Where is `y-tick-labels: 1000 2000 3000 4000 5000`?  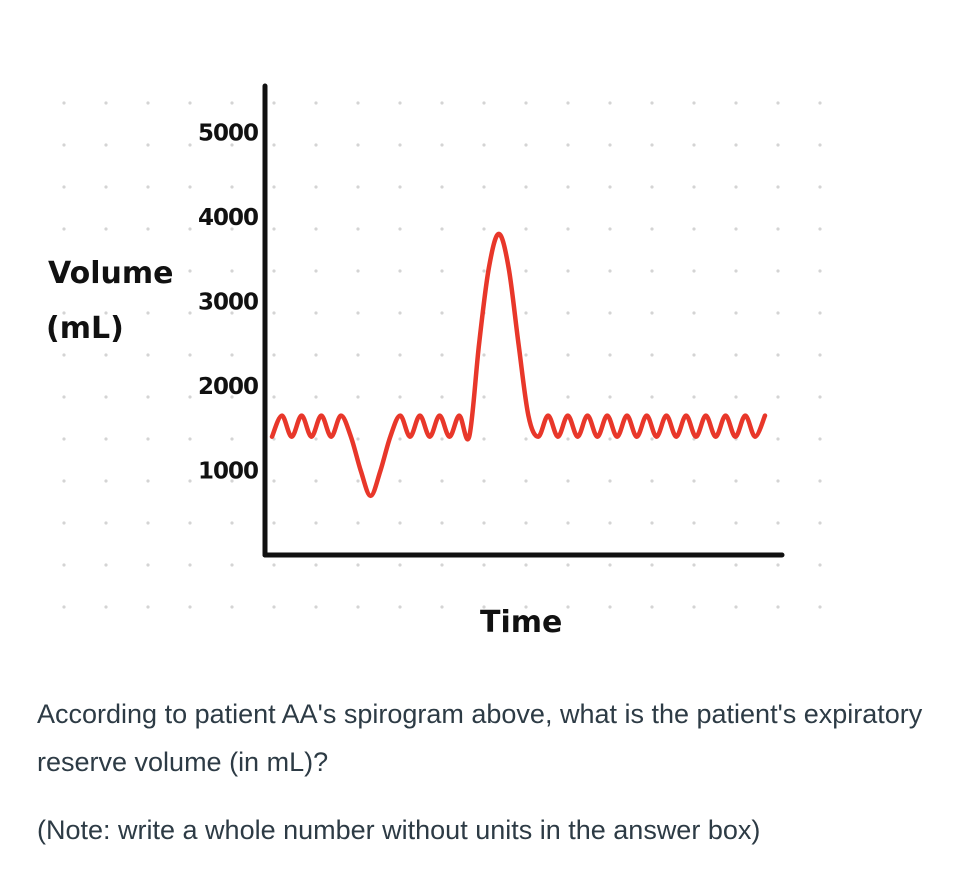 y-tick-labels: 1000 2000 3000 4000 5000 is located at coordinates (228, 303).